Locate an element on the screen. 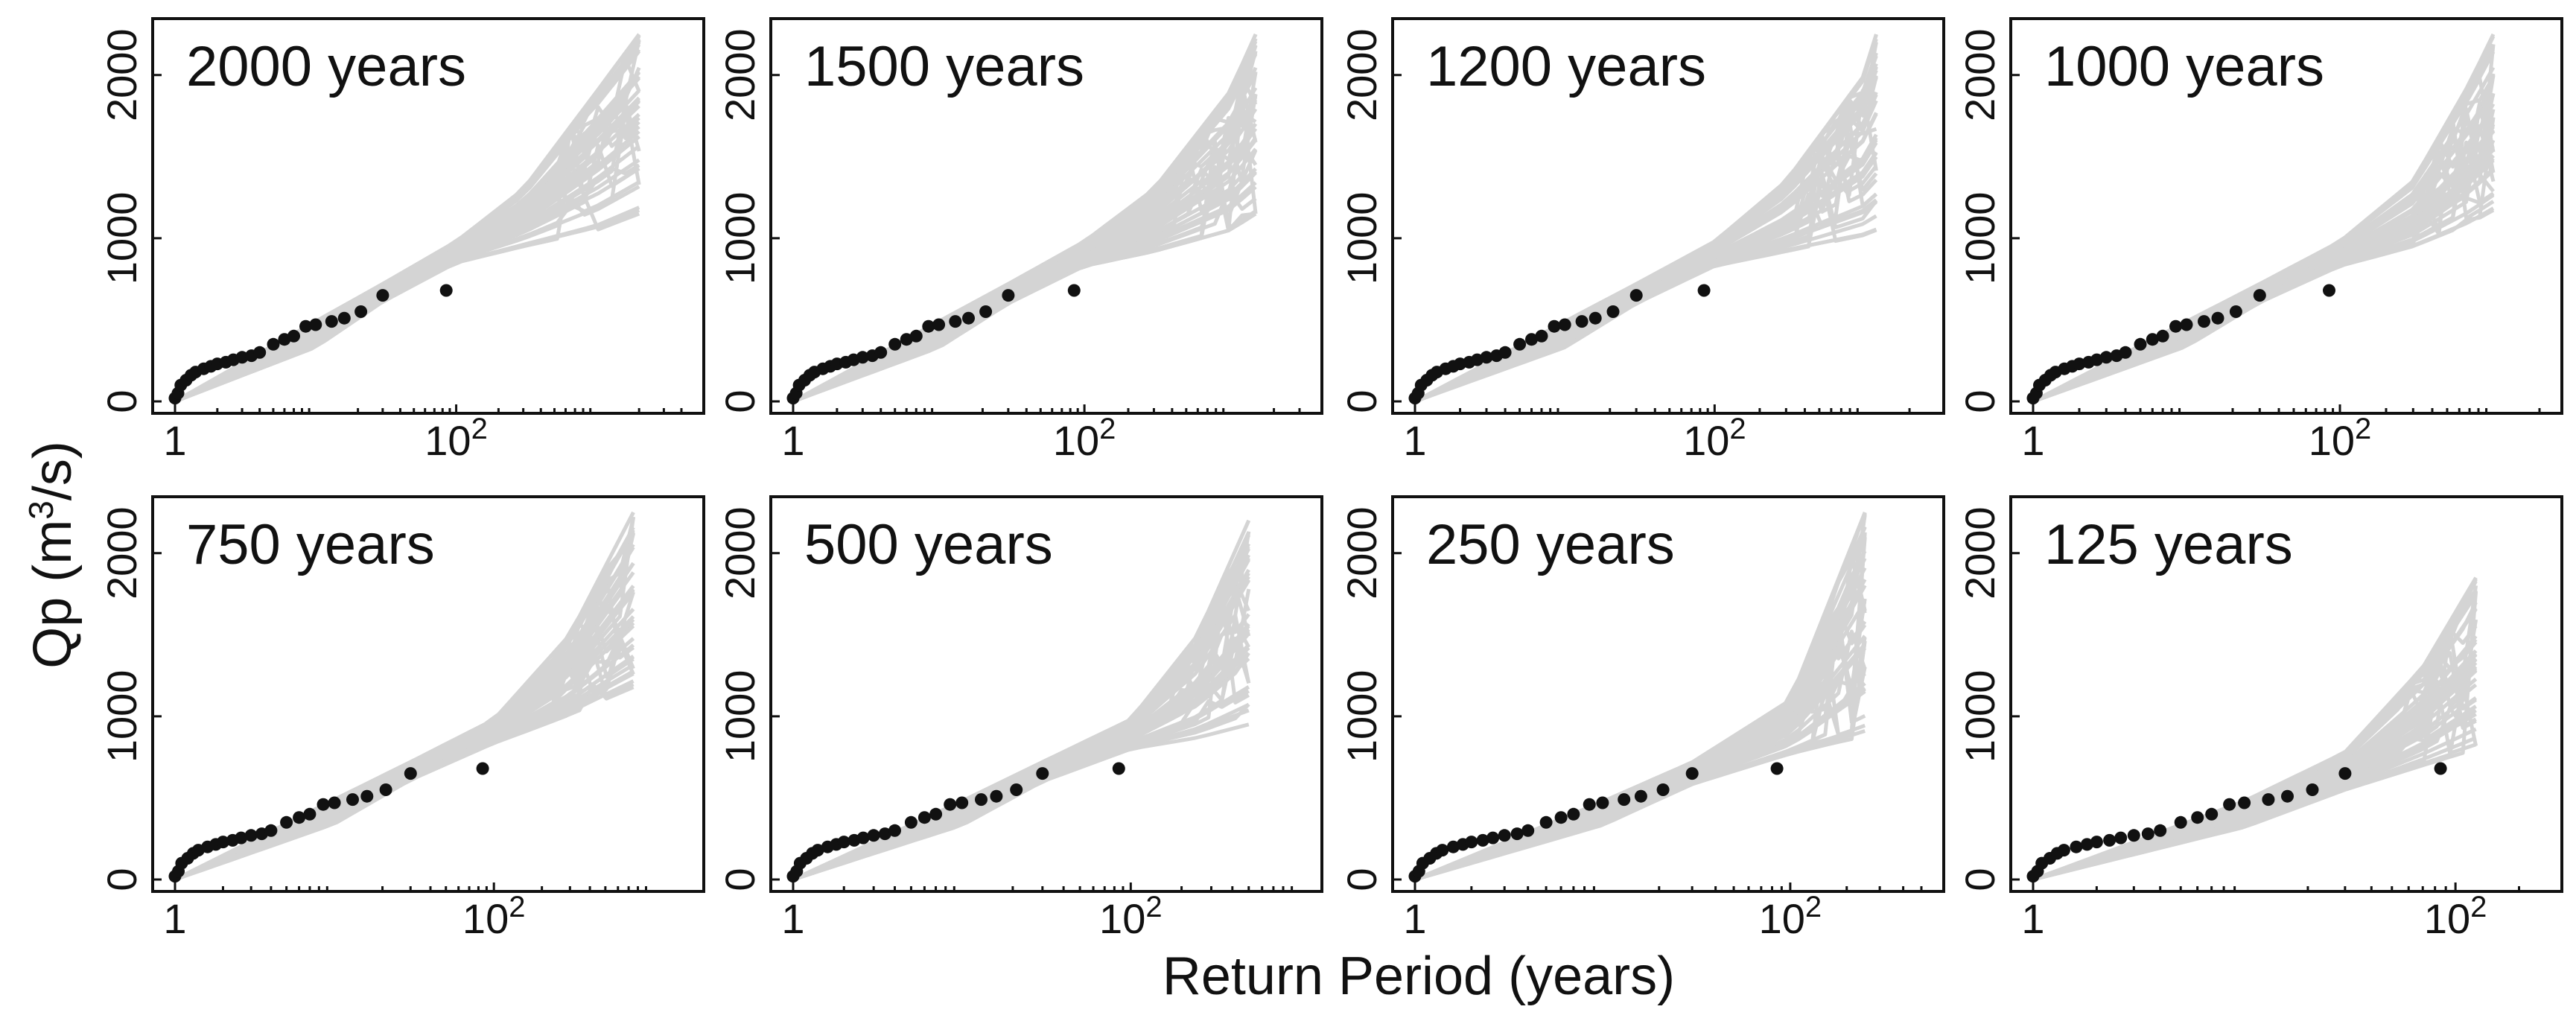  panel-title: 250 years is located at coordinates (1550, 544).